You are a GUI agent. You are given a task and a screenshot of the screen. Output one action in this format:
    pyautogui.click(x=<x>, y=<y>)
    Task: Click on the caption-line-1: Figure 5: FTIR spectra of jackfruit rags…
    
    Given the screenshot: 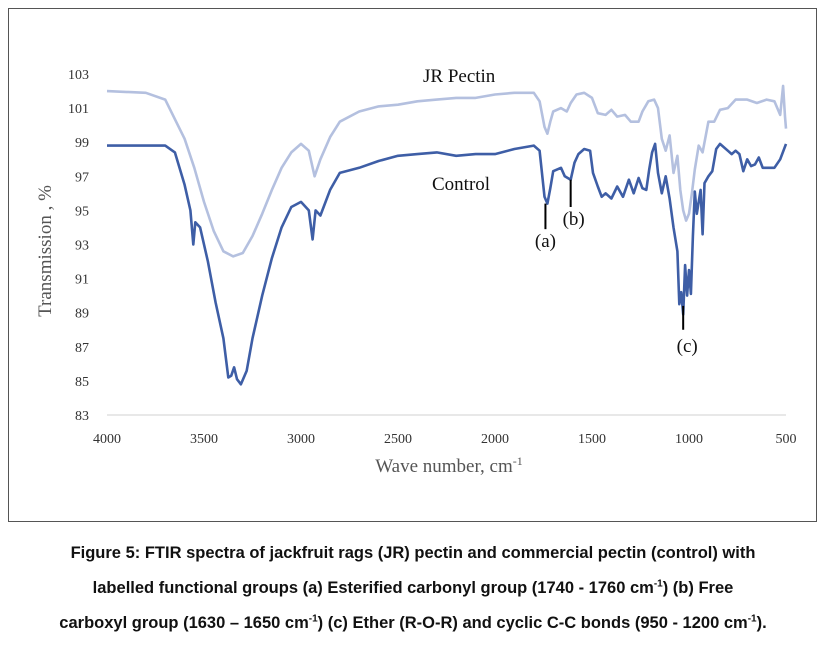 What is the action you would take?
    pyautogui.click(x=413, y=553)
    